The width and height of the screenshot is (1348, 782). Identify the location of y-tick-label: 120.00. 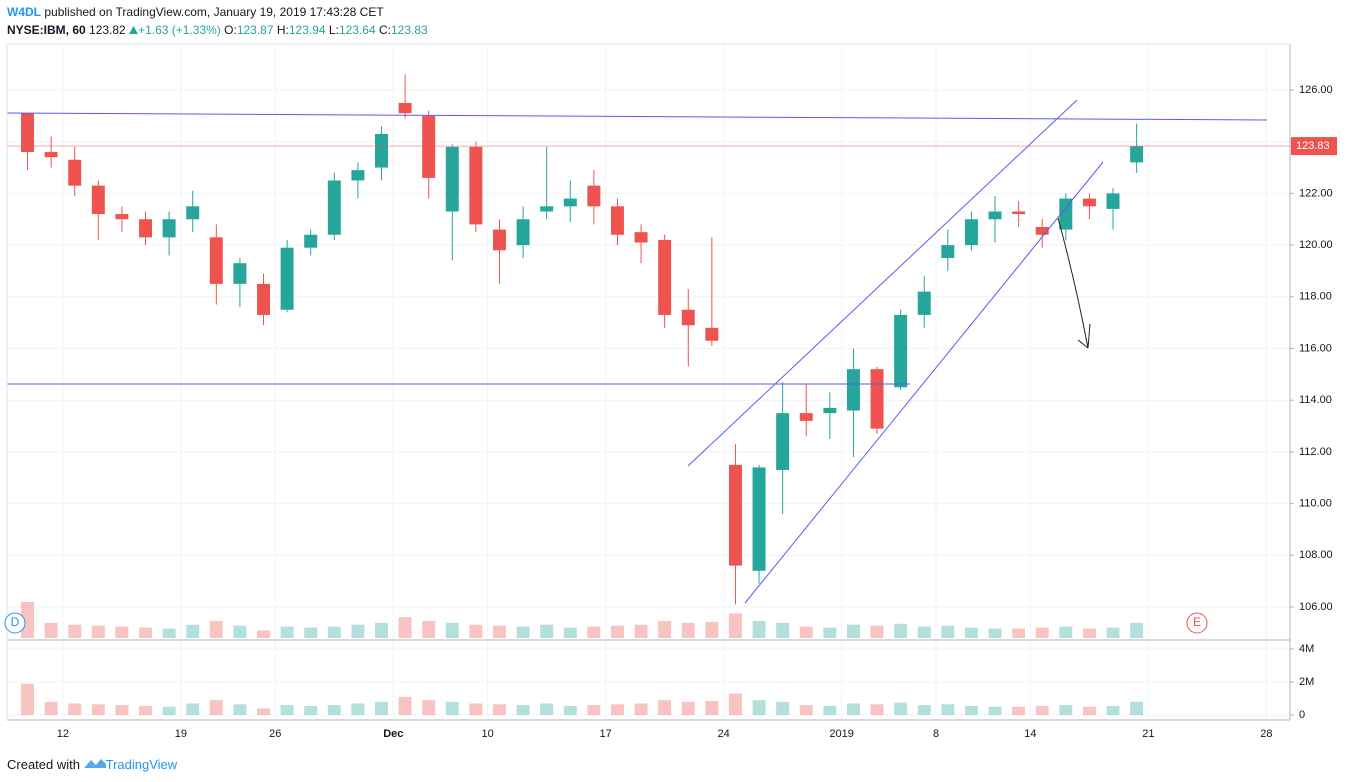
(1316, 245).